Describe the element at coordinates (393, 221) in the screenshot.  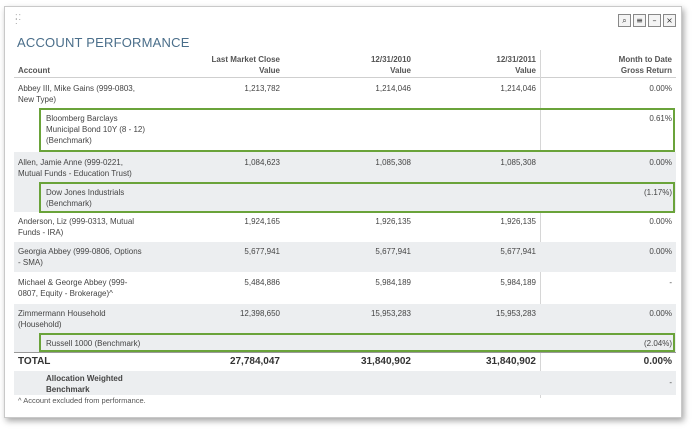
I see `value-2010: 1,926,135` at that location.